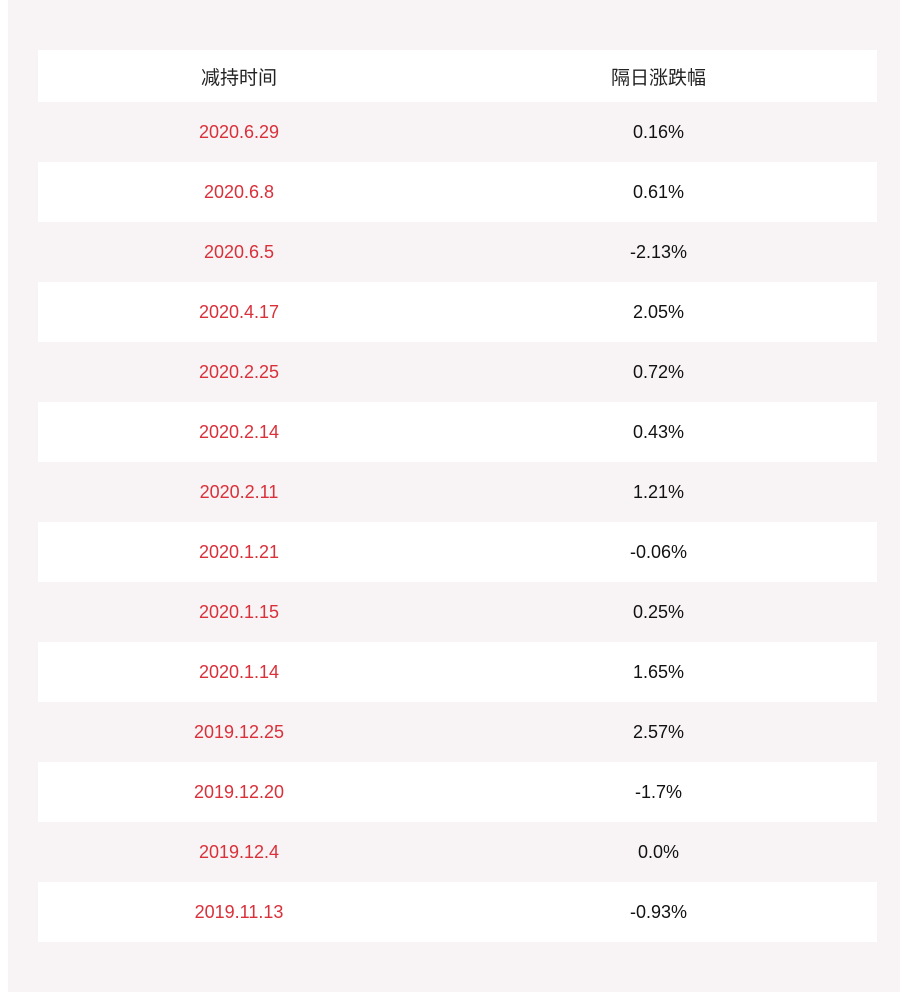 The width and height of the screenshot is (900, 992). What do you see at coordinates (658, 611) in the screenshot?
I see `next-day-change: 0.25%` at bounding box center [658, 611].